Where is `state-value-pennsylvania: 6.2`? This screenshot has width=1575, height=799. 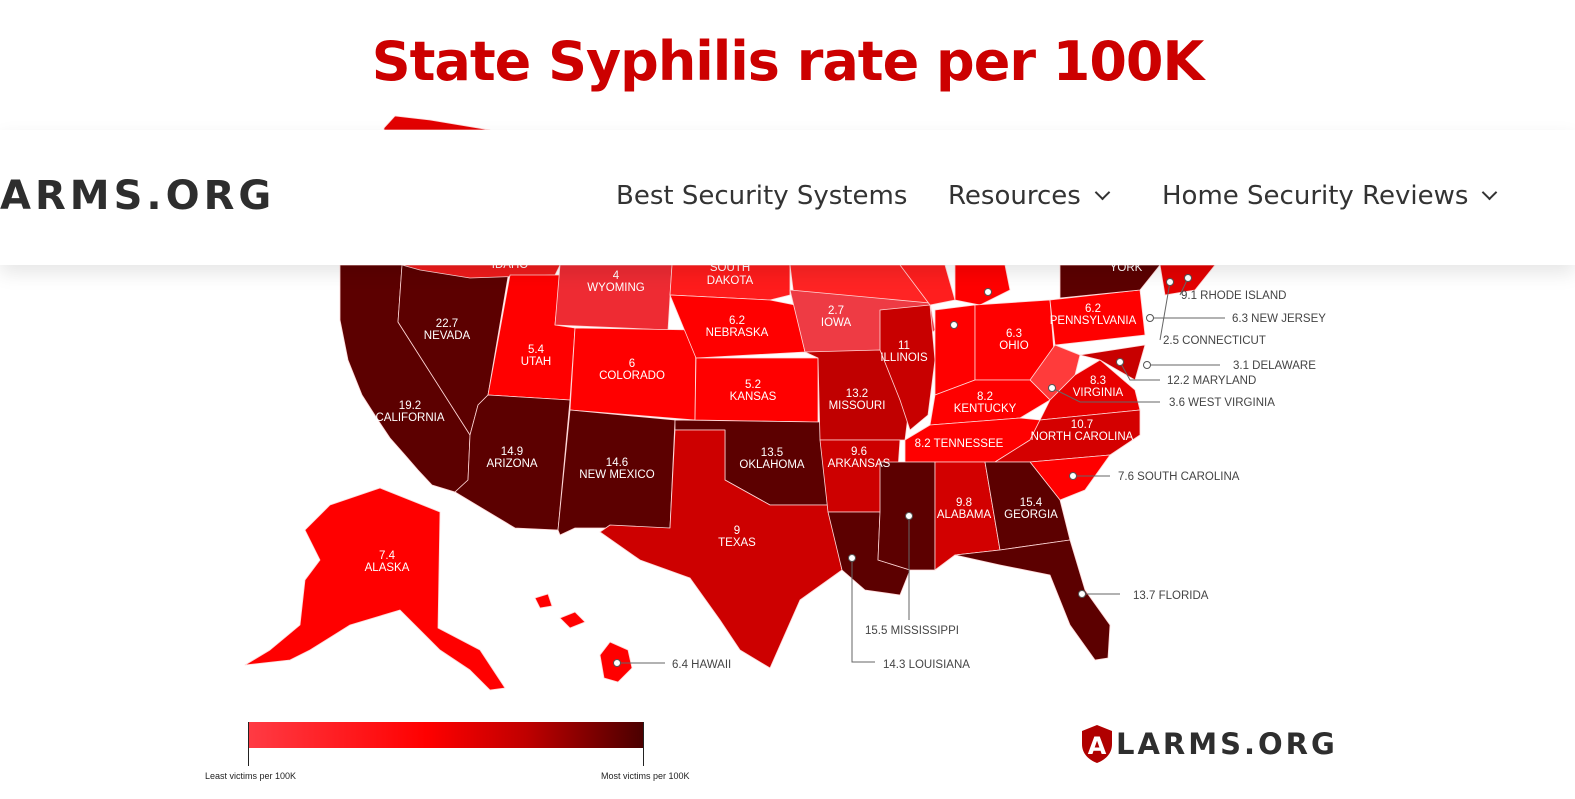 state-value-pennsylvania: 6.2 is located at coordinates (1093, 309).